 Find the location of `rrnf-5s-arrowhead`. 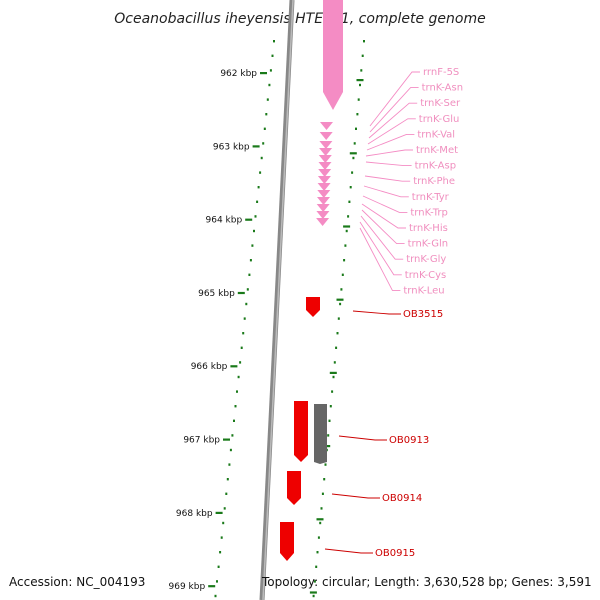

rrnf-5s-arrowhead is located at coordinates (333, 101).